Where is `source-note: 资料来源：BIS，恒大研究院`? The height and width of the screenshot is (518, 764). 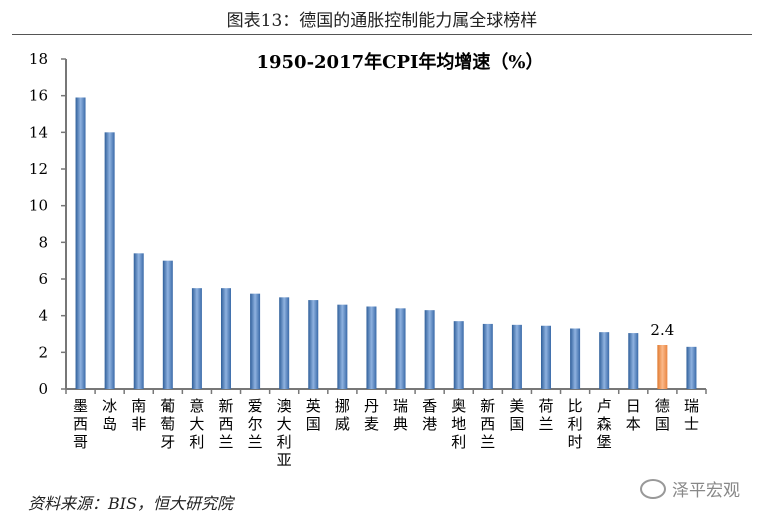 source-note: 资料来源：BIS，恒大研究院 is located at coordinates (131, 503).